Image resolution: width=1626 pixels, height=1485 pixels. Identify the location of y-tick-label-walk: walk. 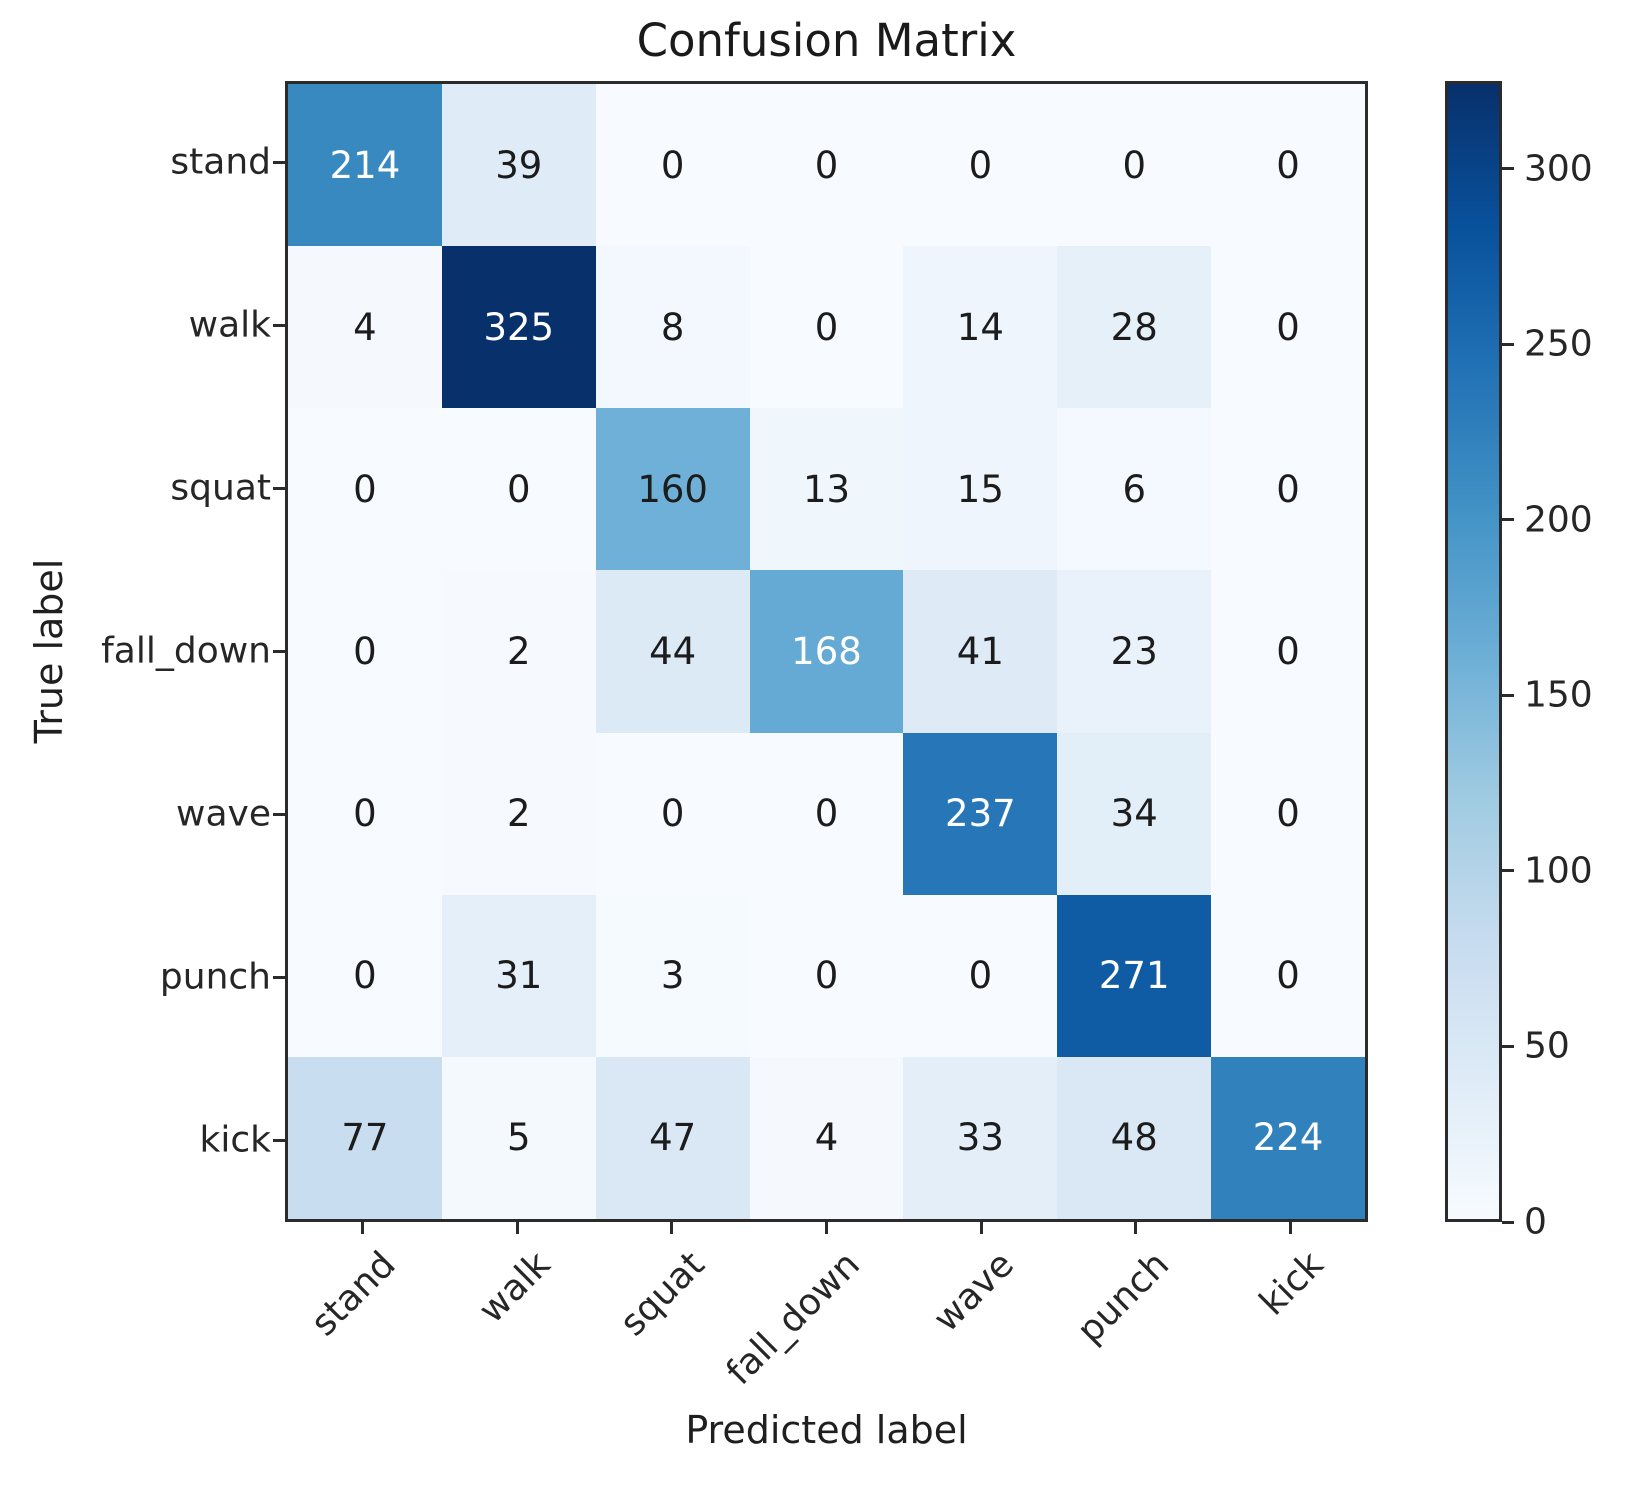
(229, 325).